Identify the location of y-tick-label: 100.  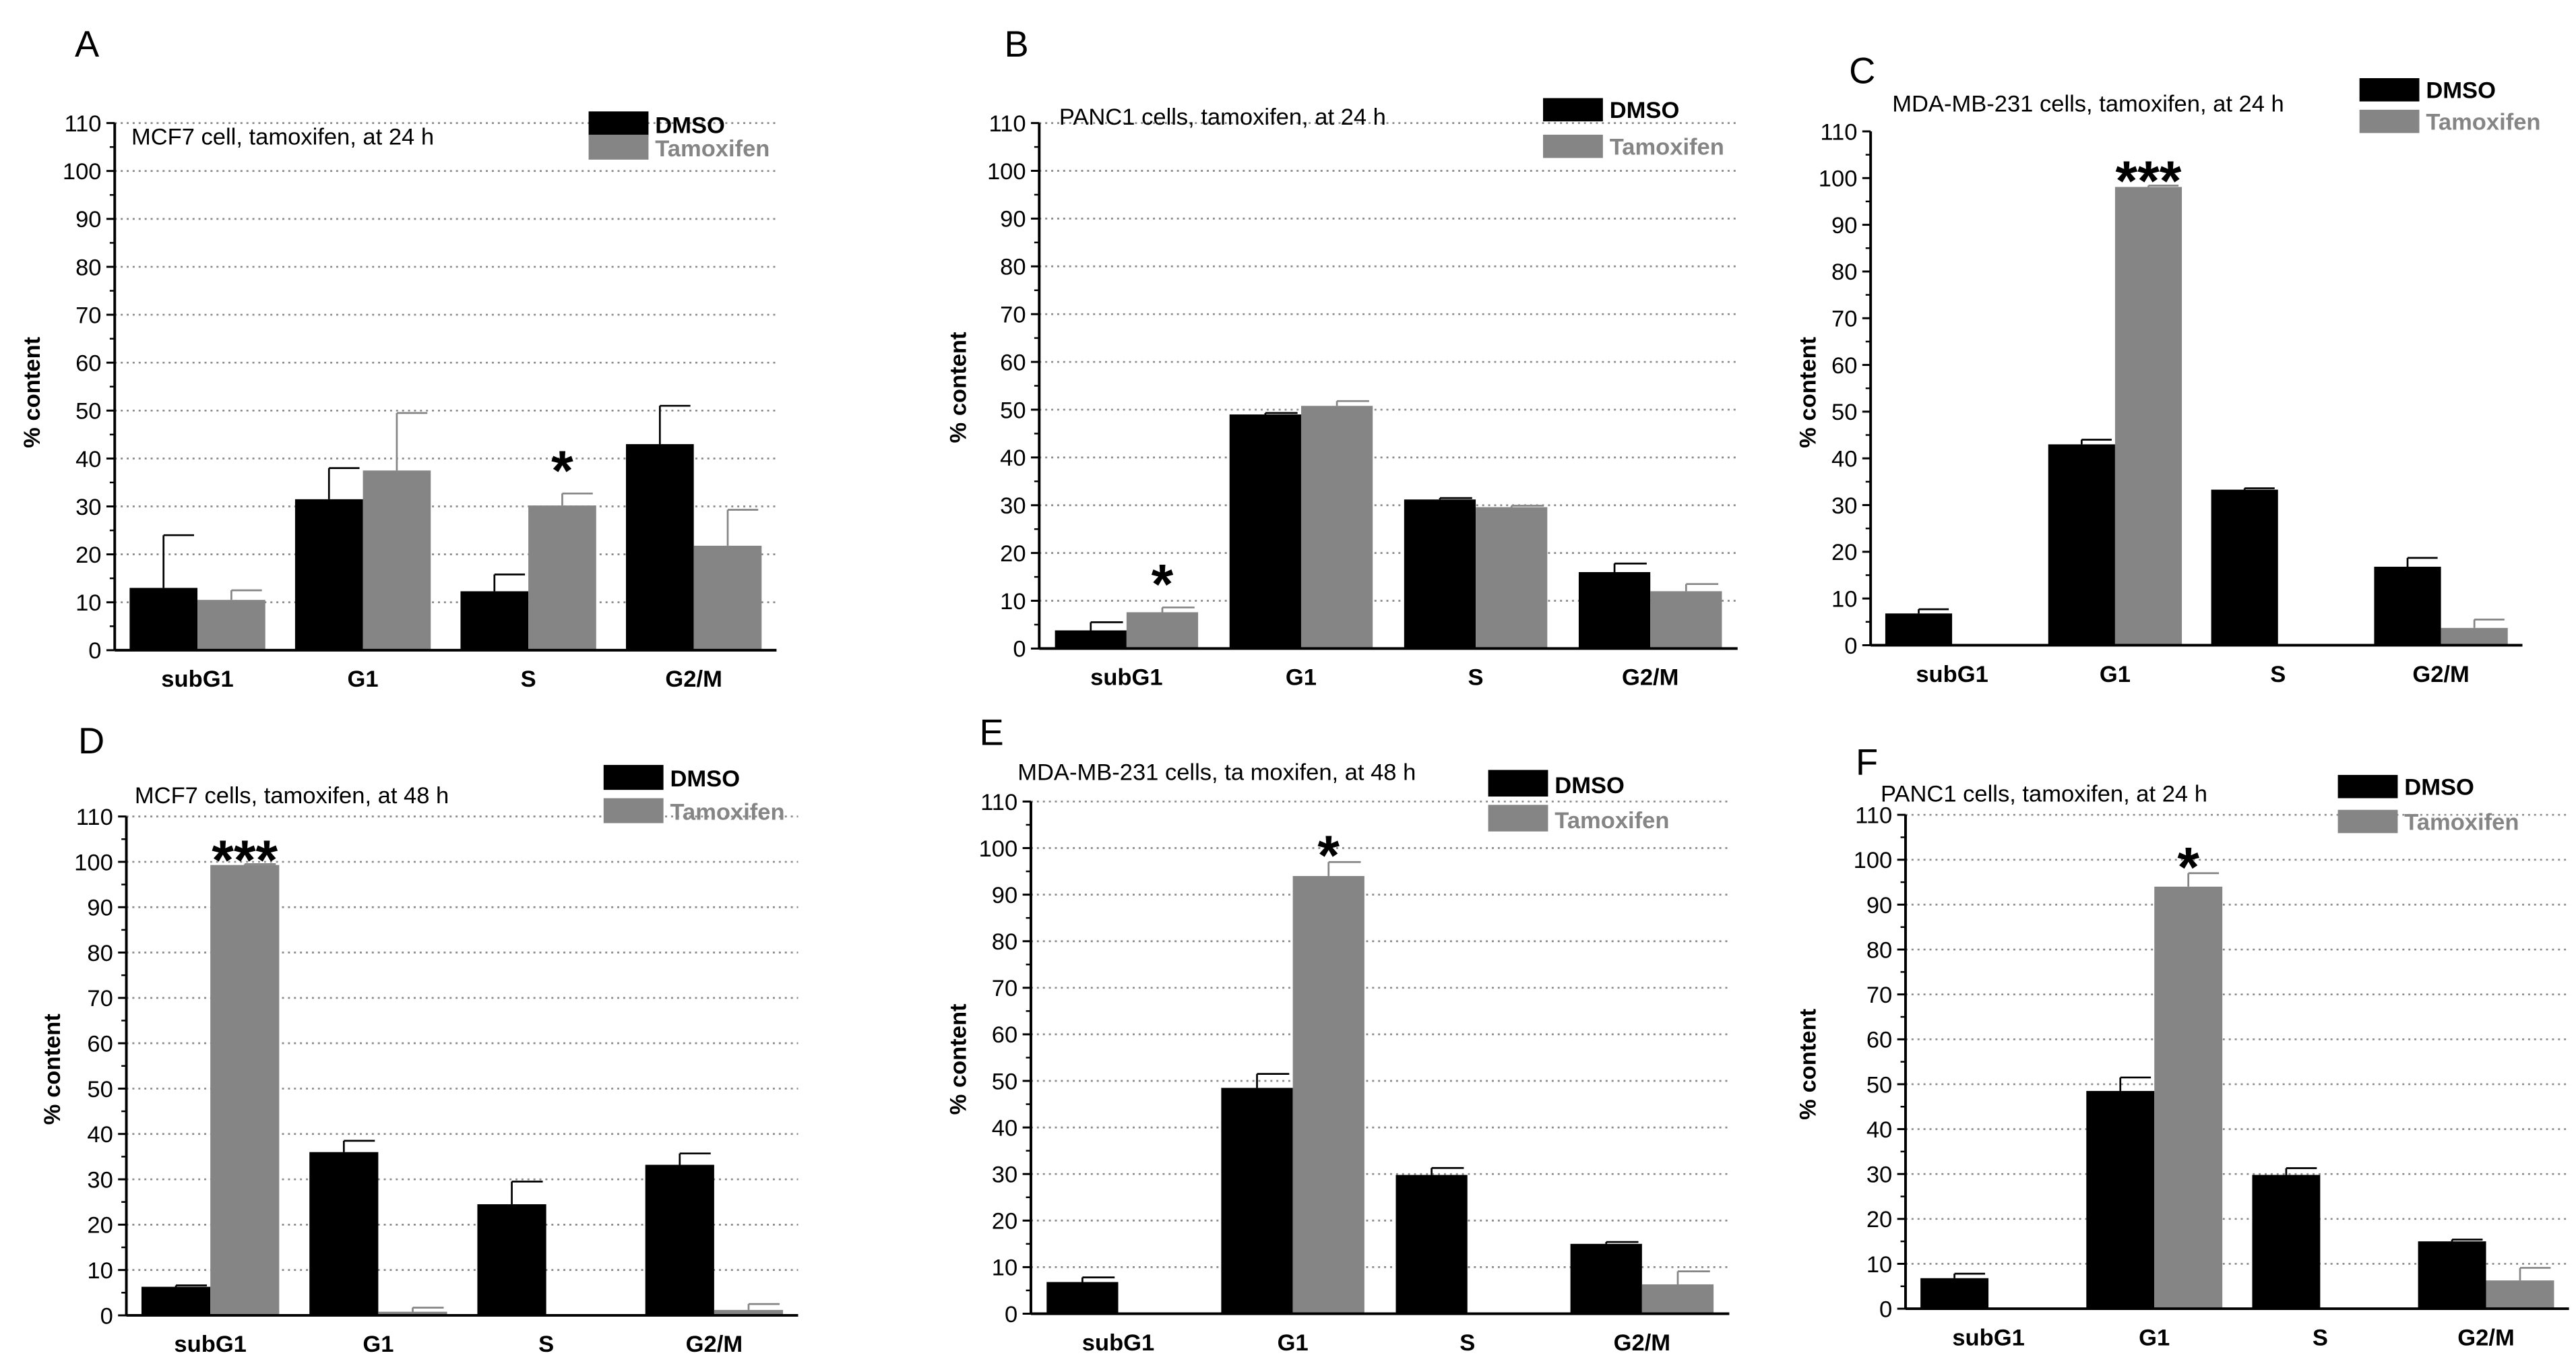
(1838, 179).